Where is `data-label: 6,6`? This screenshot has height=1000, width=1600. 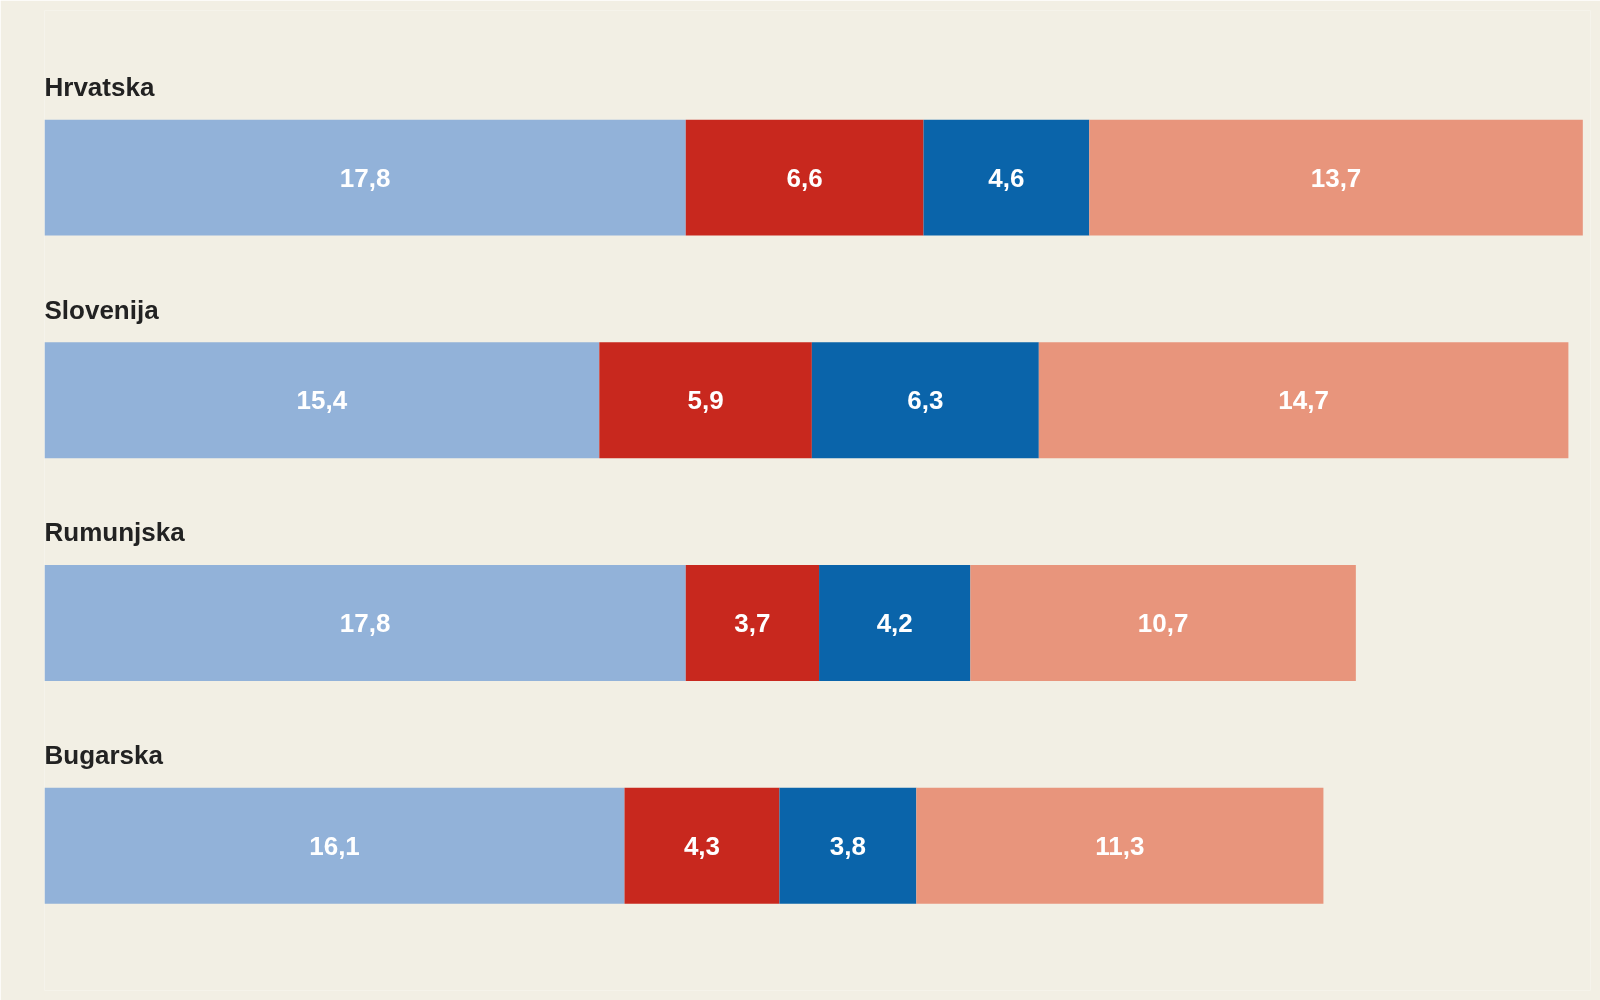 data-label: 6,6 is located at coordinates (804, 177).